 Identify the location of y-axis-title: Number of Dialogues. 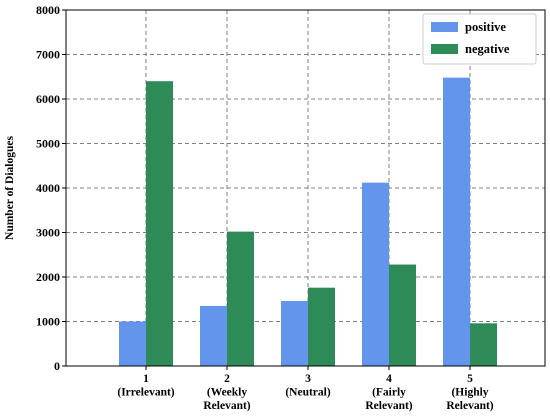
(10, 188).